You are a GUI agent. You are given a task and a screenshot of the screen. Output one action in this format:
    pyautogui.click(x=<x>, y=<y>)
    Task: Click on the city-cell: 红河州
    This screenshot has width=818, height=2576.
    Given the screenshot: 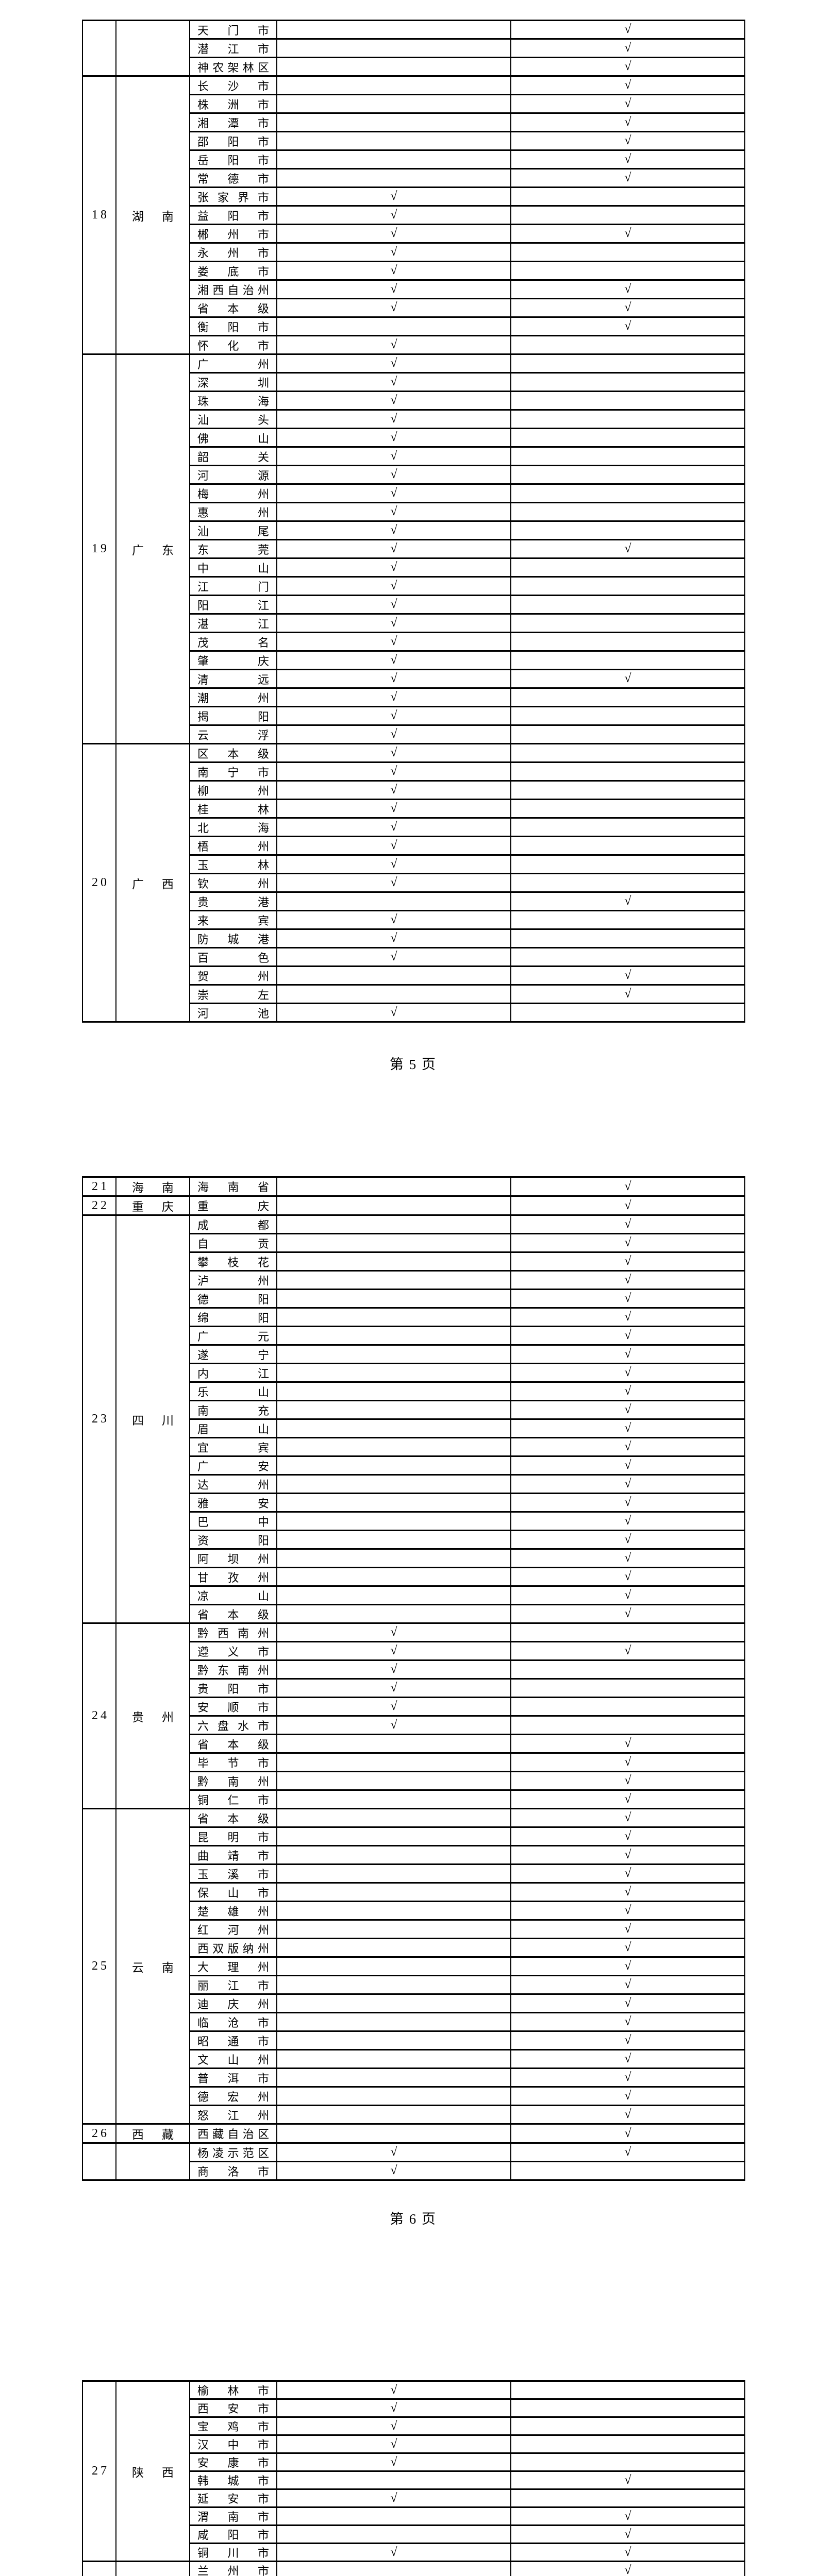 What is the action you would take?
    pyautogui.click(x=233, y=1929)
    